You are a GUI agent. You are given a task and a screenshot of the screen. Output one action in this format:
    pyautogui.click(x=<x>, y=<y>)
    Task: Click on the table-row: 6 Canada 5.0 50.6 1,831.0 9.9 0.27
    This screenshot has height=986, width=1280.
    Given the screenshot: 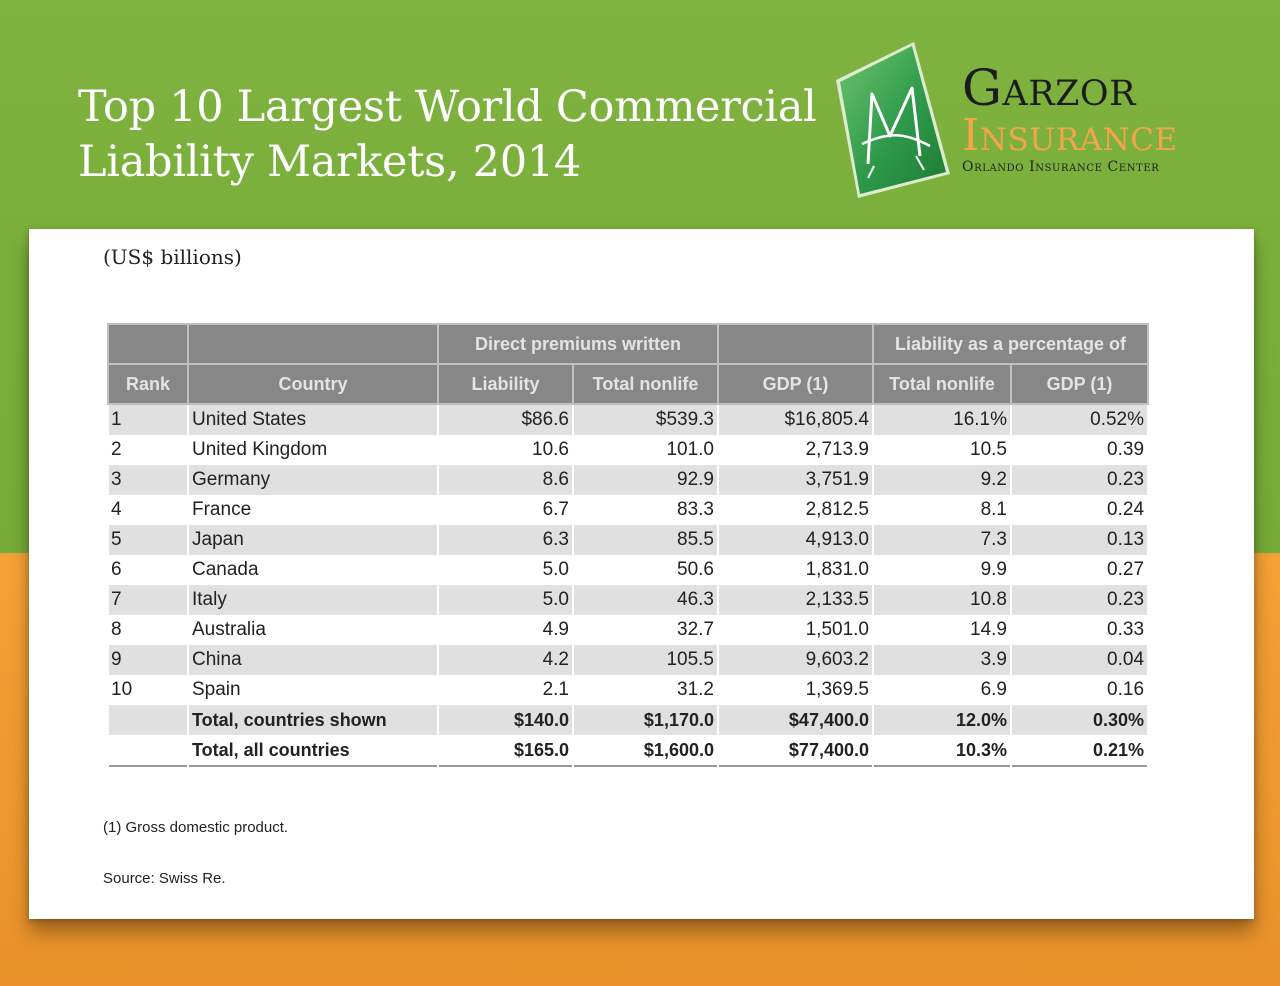 What is the action you would take?
    pyautogui.click(x=628, y=570)
    